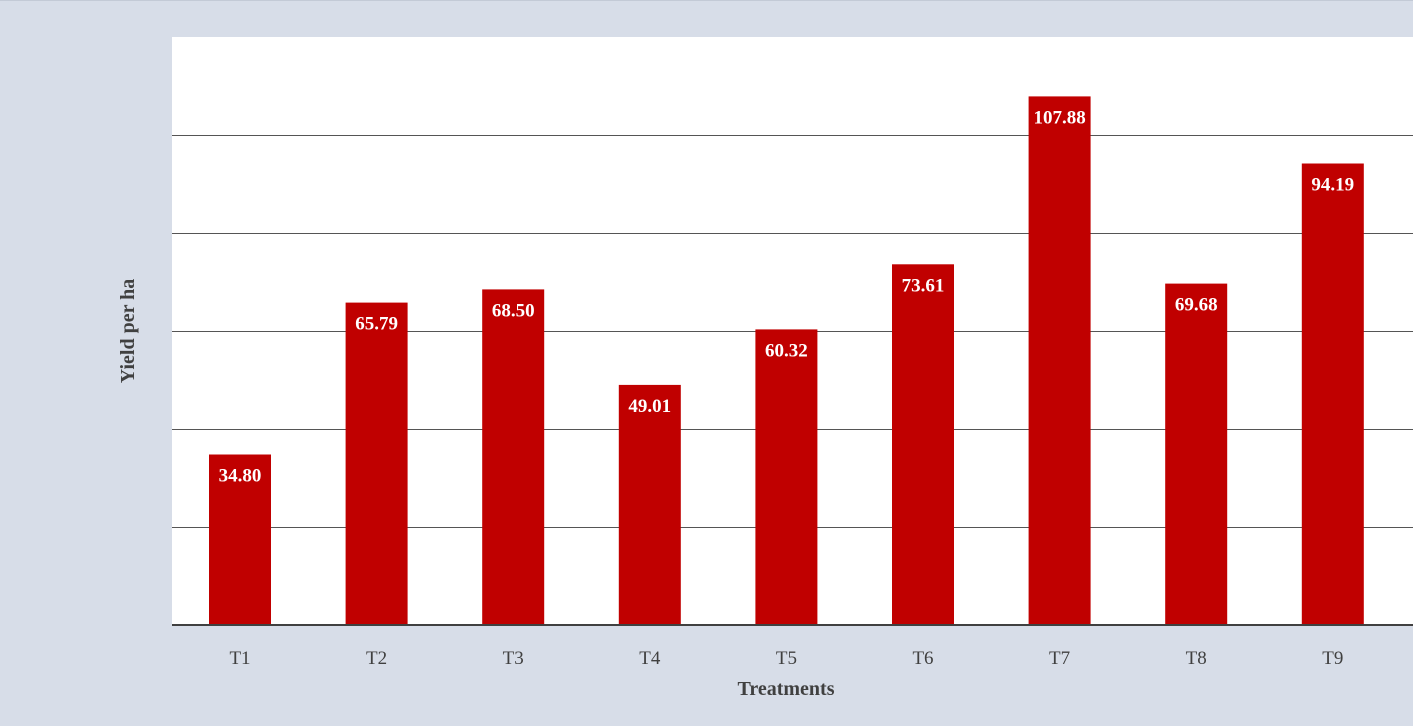 The height and width of the screenshot is (727, 1413). I want to click on x-tick-t5: T5, so click(786, 658).